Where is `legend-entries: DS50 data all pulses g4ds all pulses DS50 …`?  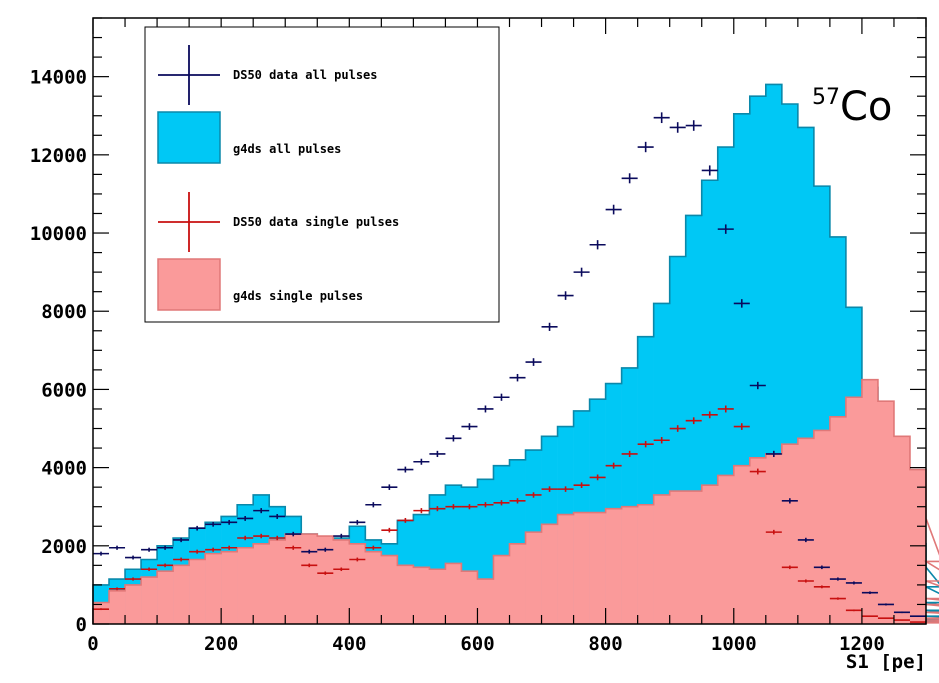
legend-entries: DS50 data all pulses g4ds all pulses DS50 … is located at coordinates (278, 178).